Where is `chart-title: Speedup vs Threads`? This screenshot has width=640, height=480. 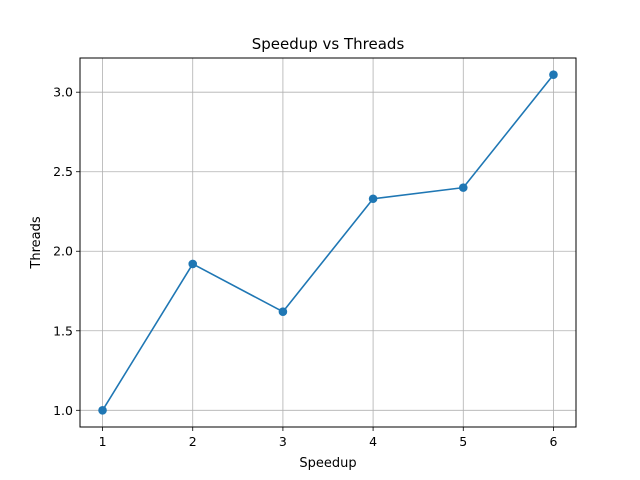
chart-title: Speedup vs Threads is located at coordinates (328, 44).